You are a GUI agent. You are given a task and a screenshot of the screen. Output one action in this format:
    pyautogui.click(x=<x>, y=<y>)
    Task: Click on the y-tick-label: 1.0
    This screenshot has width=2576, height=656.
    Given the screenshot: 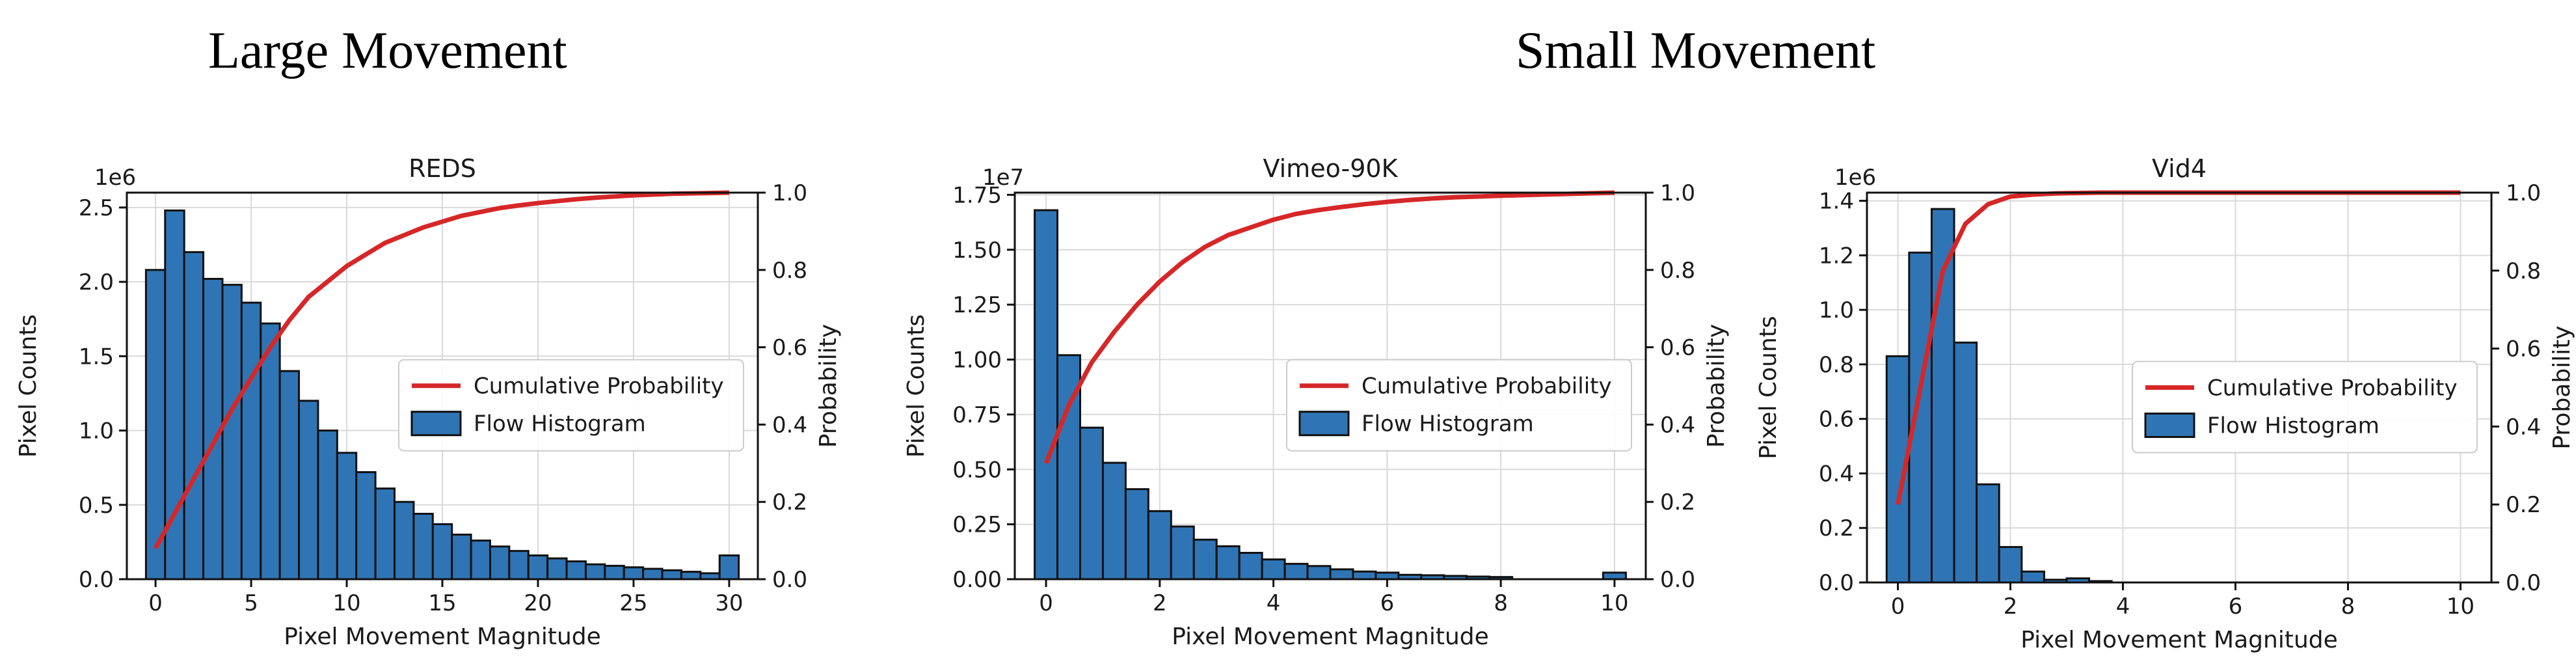 What is the action you would take?
    pyautogui.click(x=97, y=431)
    